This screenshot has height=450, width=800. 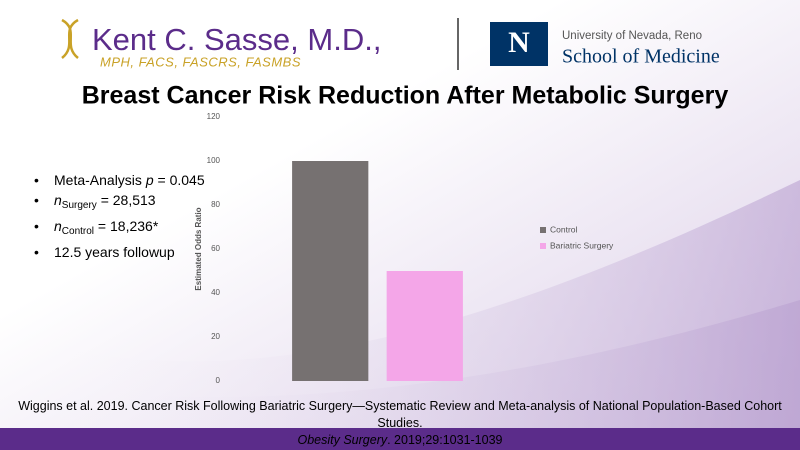 What do you see at coordinates (126, 200) in the screenshot?
I see `text-run: = 28,513` at bounding box center [126, 200].